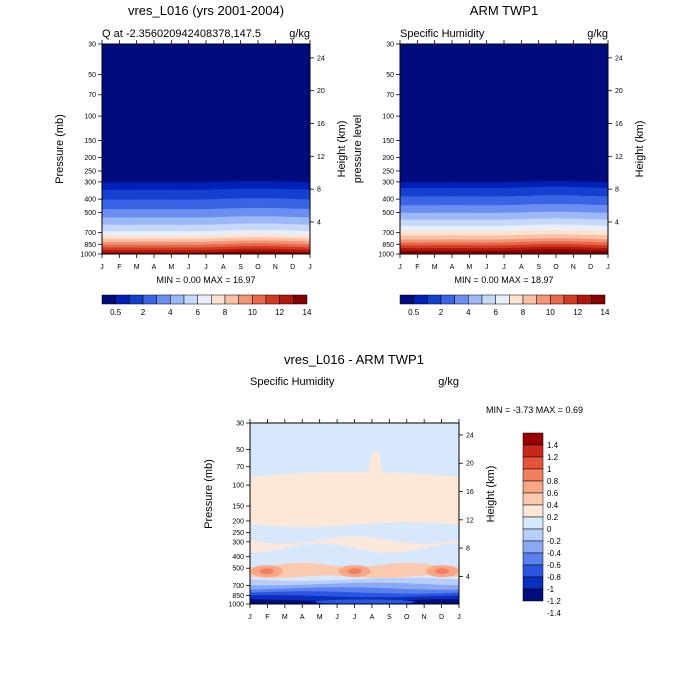 Image resolution: width=700 pixels, height=700 pixels. What do you see at coordinates (448, 382) in the screenshot?
I see `panel-diff-units: g/kg` at bounding box center [448, 382].